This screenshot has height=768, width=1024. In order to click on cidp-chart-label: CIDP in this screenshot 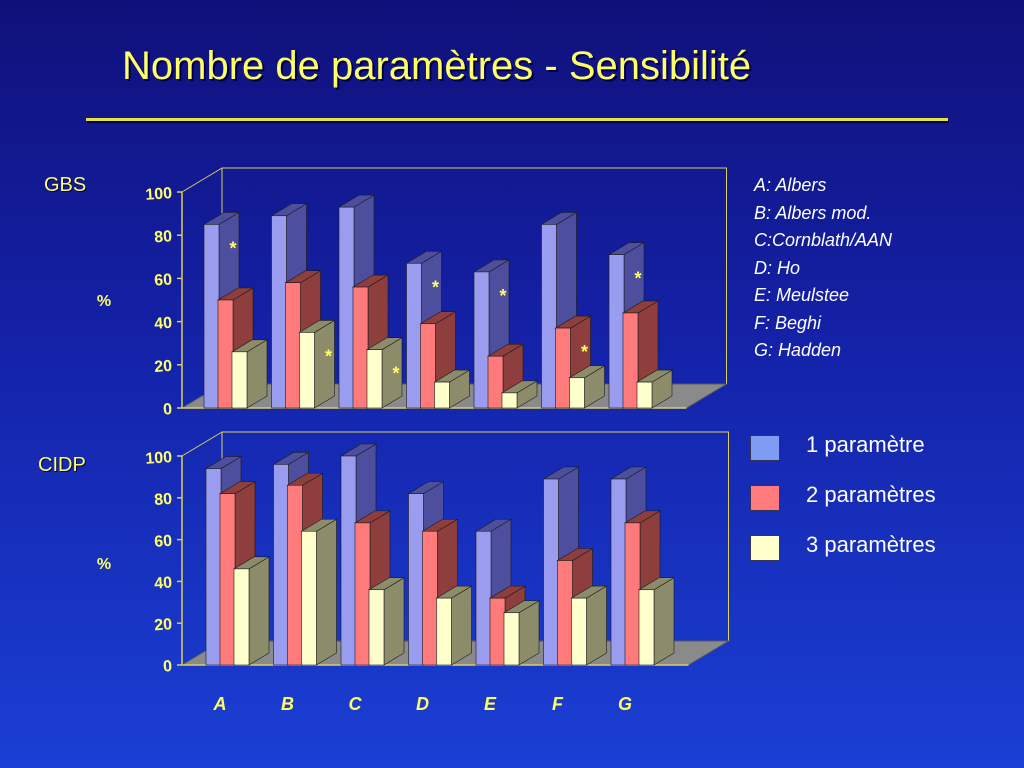, I will do `click(62, 465)`.